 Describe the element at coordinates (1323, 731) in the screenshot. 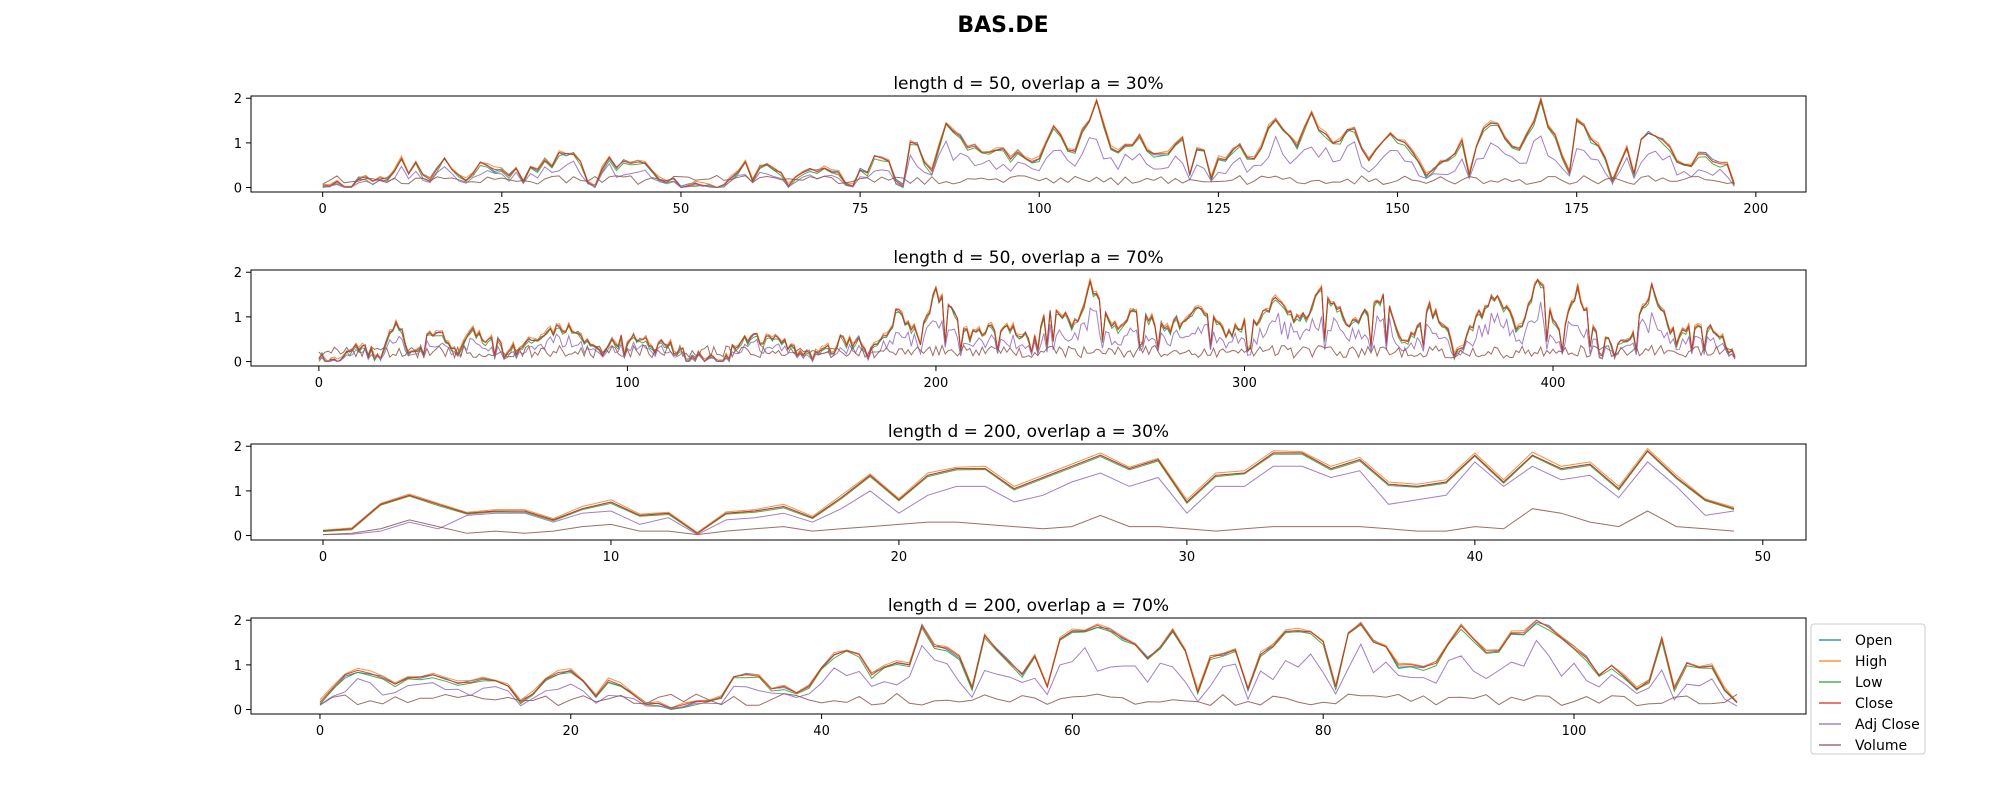

I see `x-tick-label: 80` at that location.